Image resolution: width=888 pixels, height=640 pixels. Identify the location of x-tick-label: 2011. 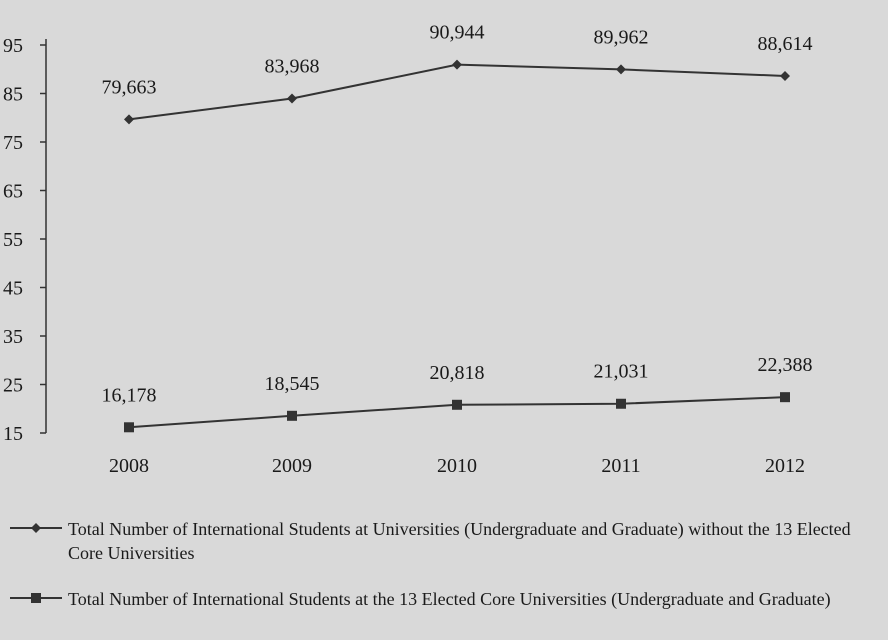
(620, 466).